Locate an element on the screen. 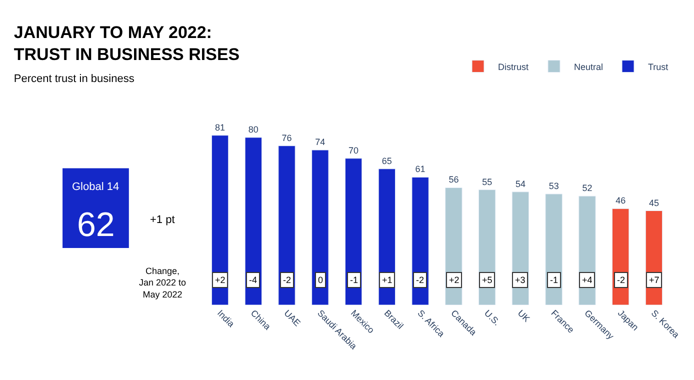 Image resolution: width=694 pixels, height=380 pixels. data-label: 45 is located at coordinates (653, 203).